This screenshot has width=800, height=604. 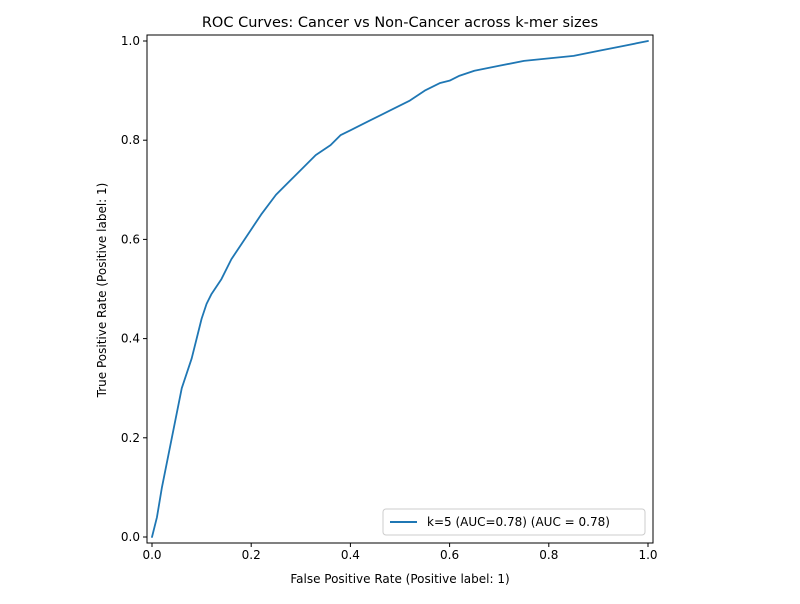 I want to click on x-tick-label: 0.8, so click(x=548, y=555).